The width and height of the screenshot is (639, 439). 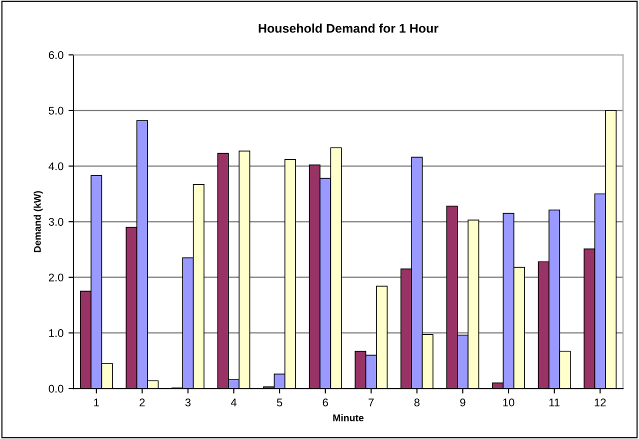 I want to click on x-axis-title: Minute, so click(x=348, y=418).